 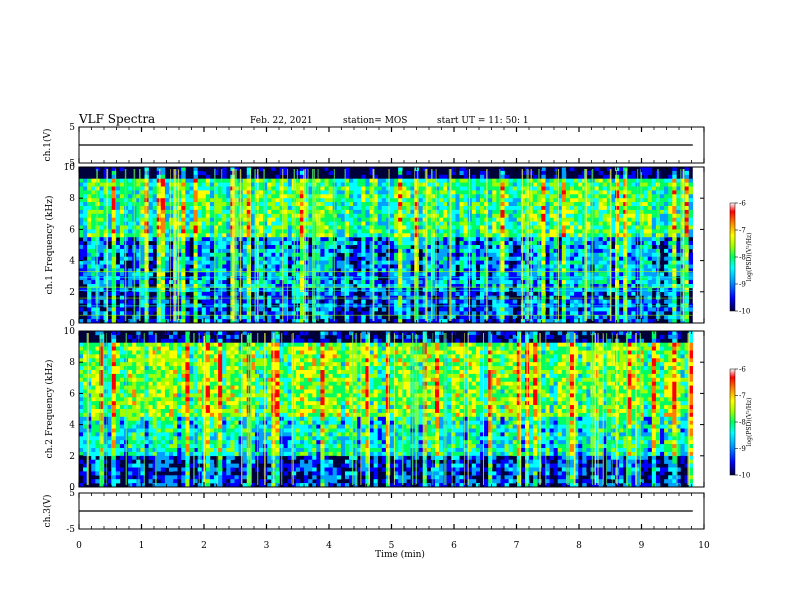 What do you see at coordinates (642, 546) in the screenshot?
I see `x-tick-label: 9` at bounding box center [642, 546].